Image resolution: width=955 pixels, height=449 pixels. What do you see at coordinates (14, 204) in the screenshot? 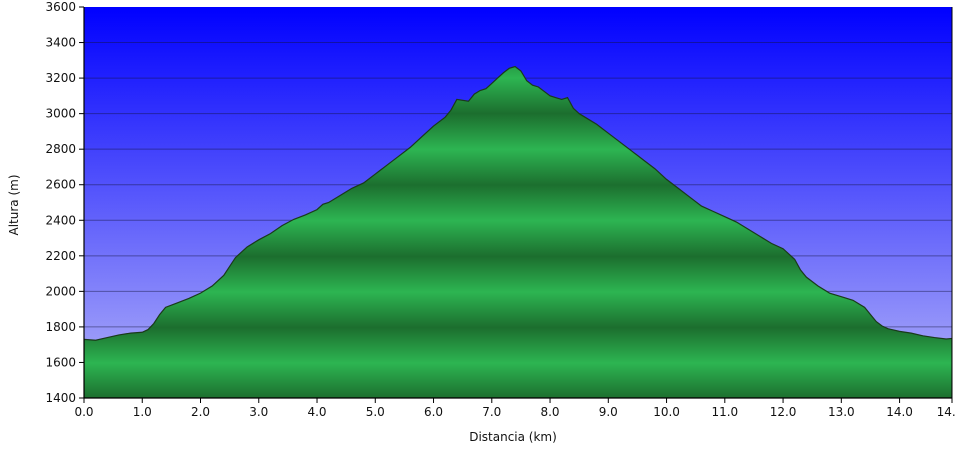
I see `y-axis-title: Altura (m)` at bounding box center [14, 204].